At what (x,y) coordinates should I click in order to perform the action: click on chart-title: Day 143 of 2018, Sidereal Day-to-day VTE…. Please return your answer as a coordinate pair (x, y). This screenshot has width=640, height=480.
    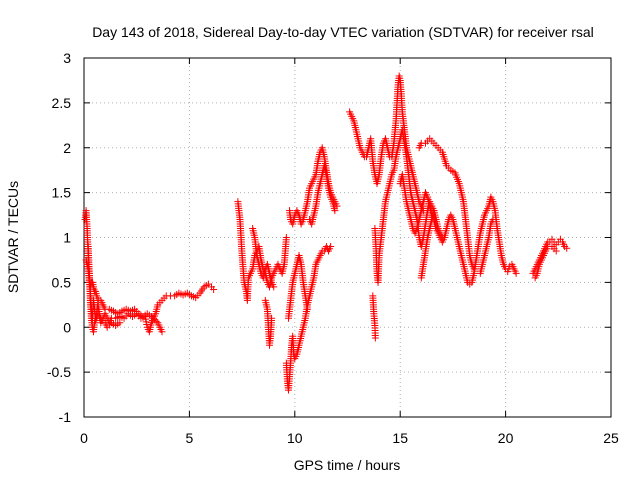
    Looking at the image, I should click on (343, 32).